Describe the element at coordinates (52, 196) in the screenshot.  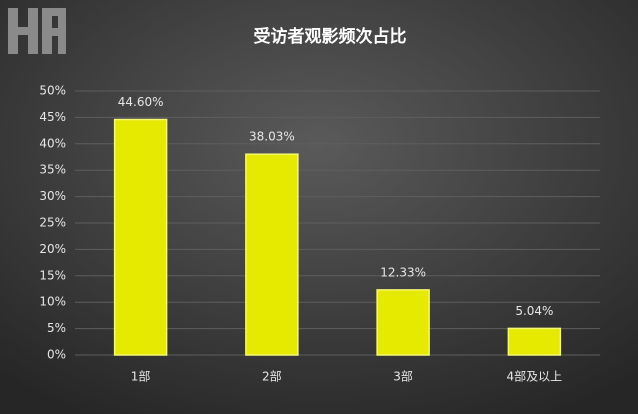
I see `y-tick-label: 30%` at that location.